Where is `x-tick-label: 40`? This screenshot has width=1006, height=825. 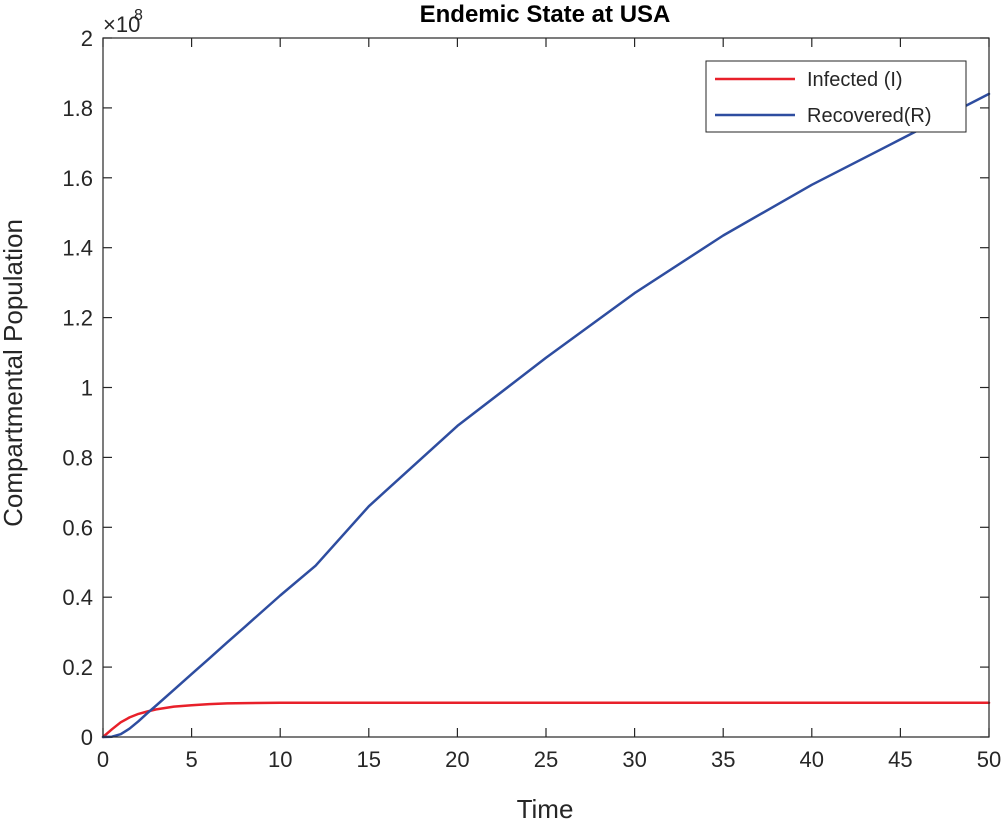
x-tick-label: 40 is located at coordinates (812, 759).